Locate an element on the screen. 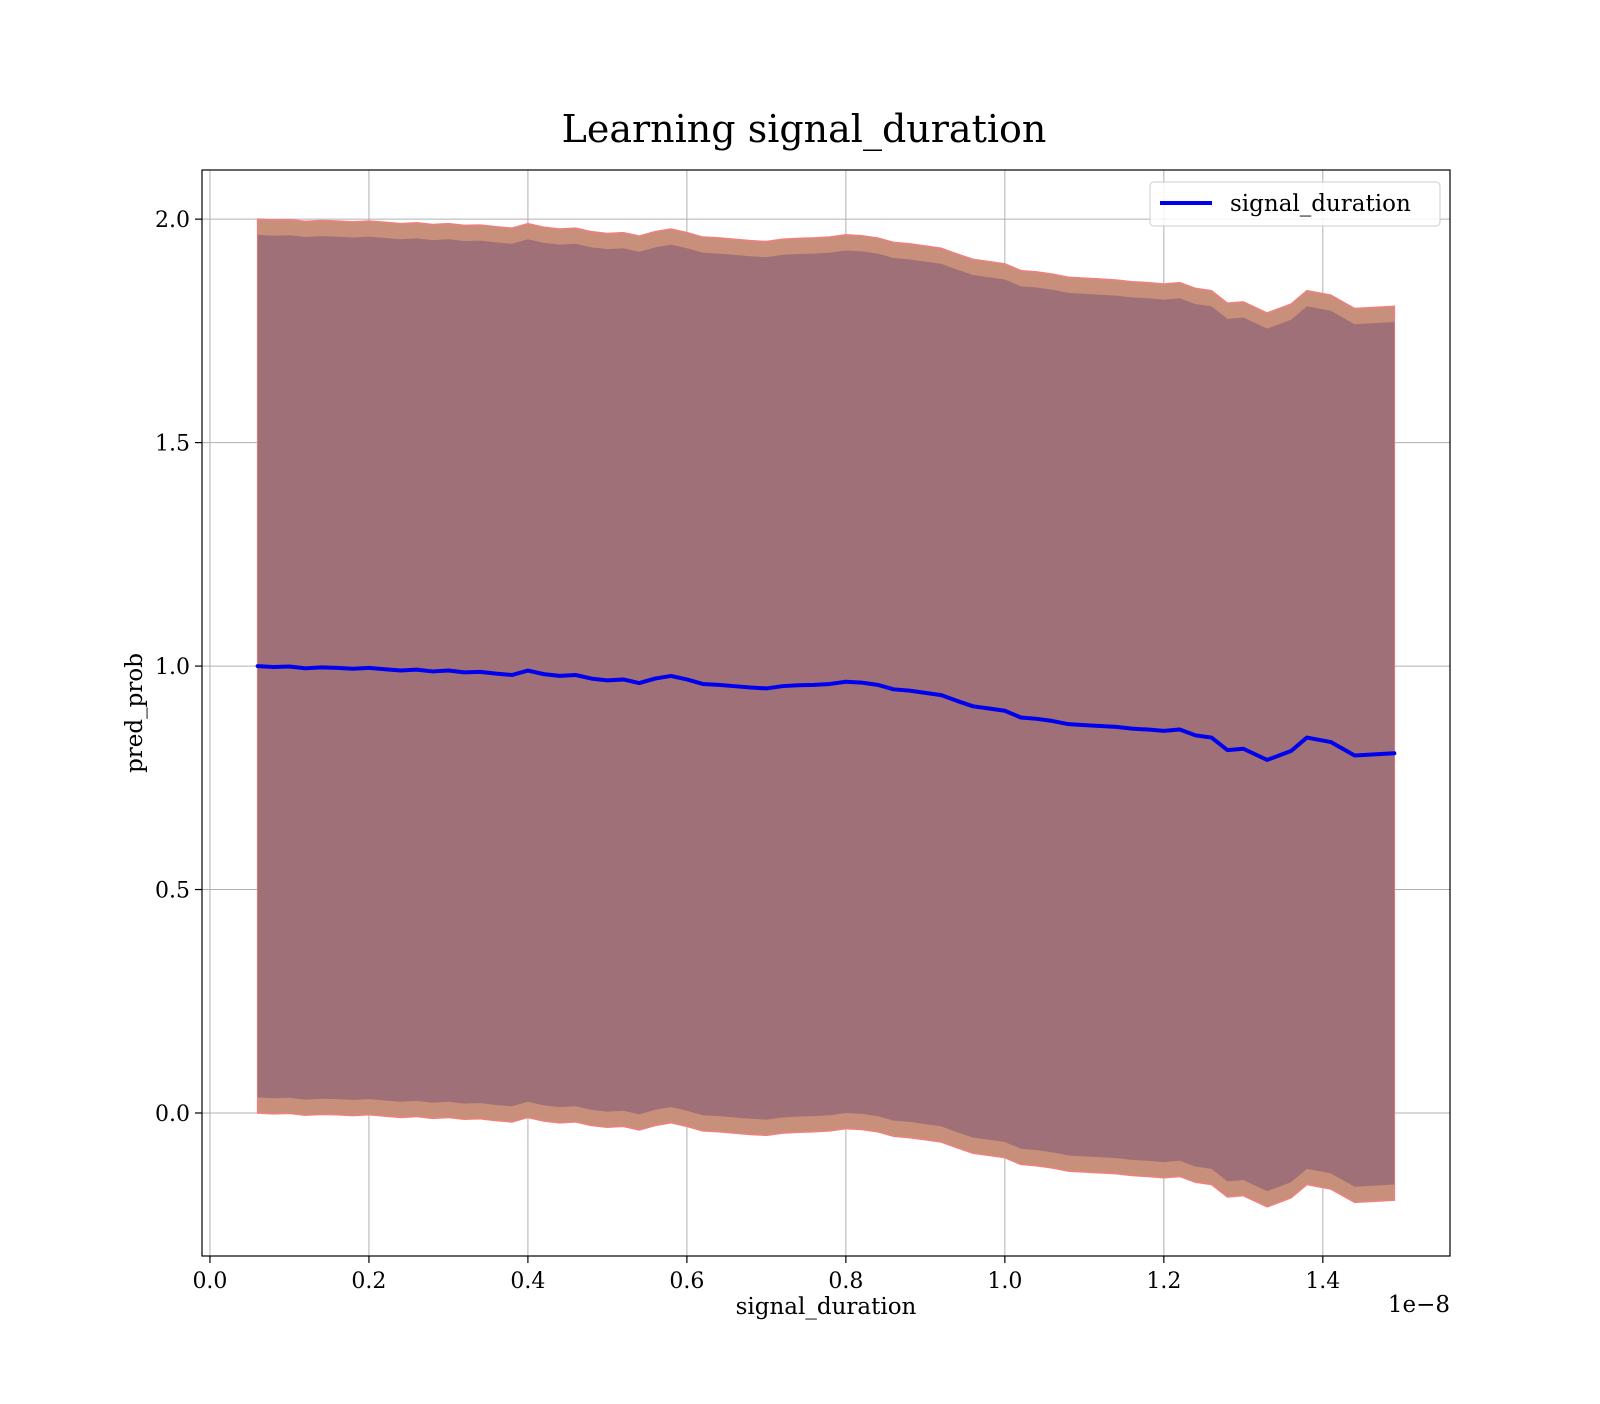  legend: signal_duration is located at coordinates (1295, 204).